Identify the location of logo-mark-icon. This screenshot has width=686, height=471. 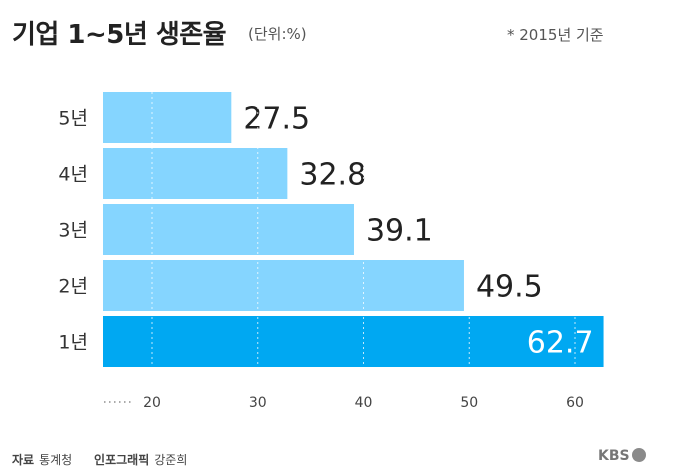
(638, 455).